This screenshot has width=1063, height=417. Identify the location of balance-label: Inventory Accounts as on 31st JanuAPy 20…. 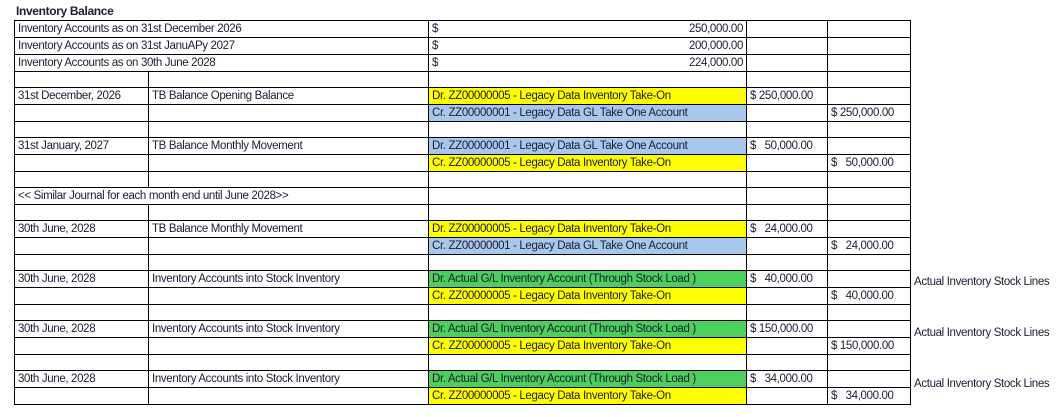
(221, 46).